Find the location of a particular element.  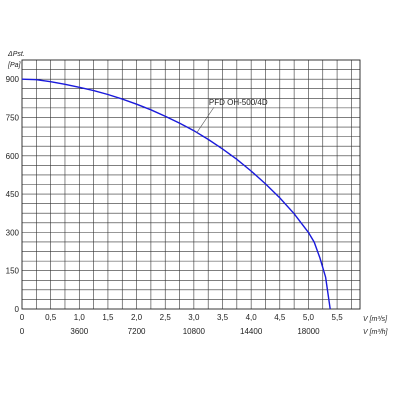

x-tick-label: 0 is located at coordinates (22, 317).